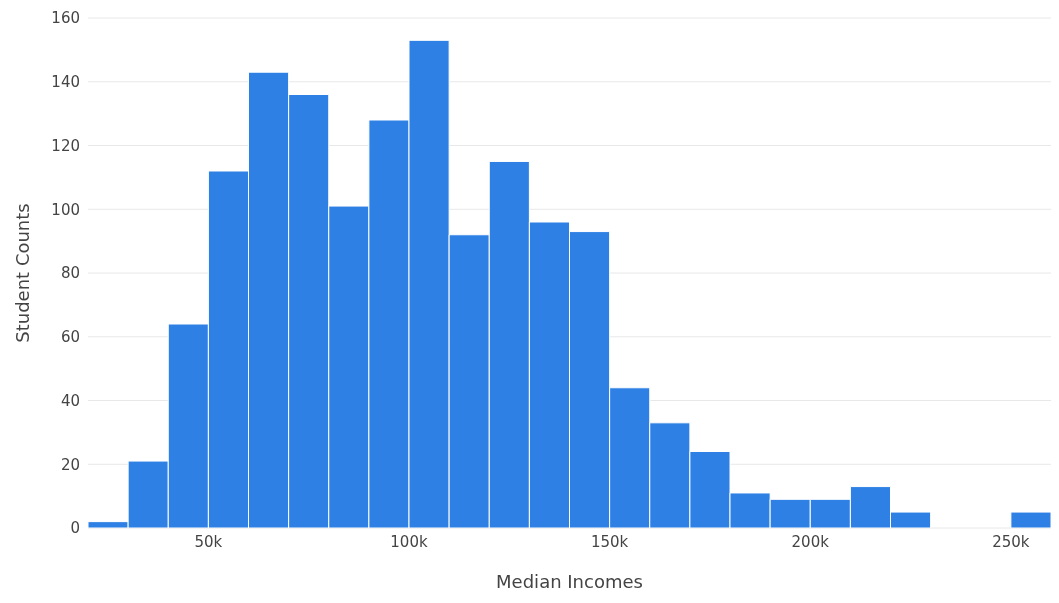 The image size is (1059, 603). I want to click on y-tick-label: 80, so click(70, 273).